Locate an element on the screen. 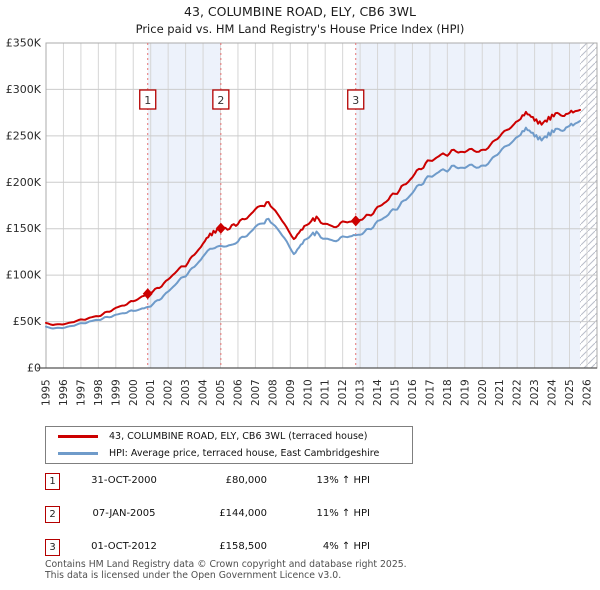  x-tick-label: 2024 is located at coordinates (553, 392).